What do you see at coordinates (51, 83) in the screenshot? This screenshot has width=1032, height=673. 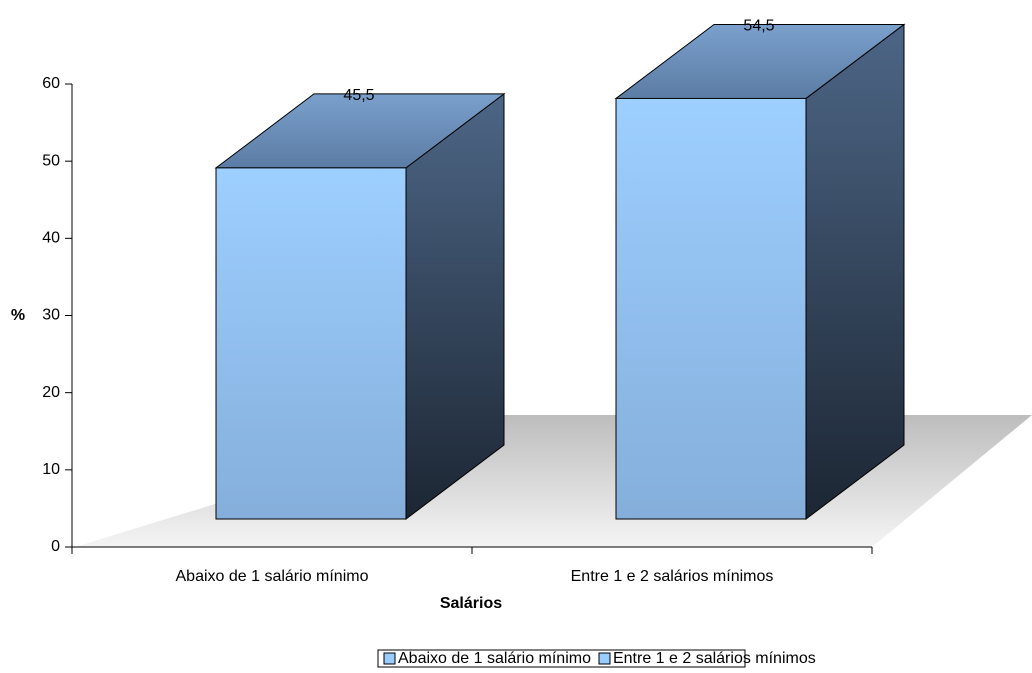 I see `y-tick-label: 60` at bounding box center [51, 83].